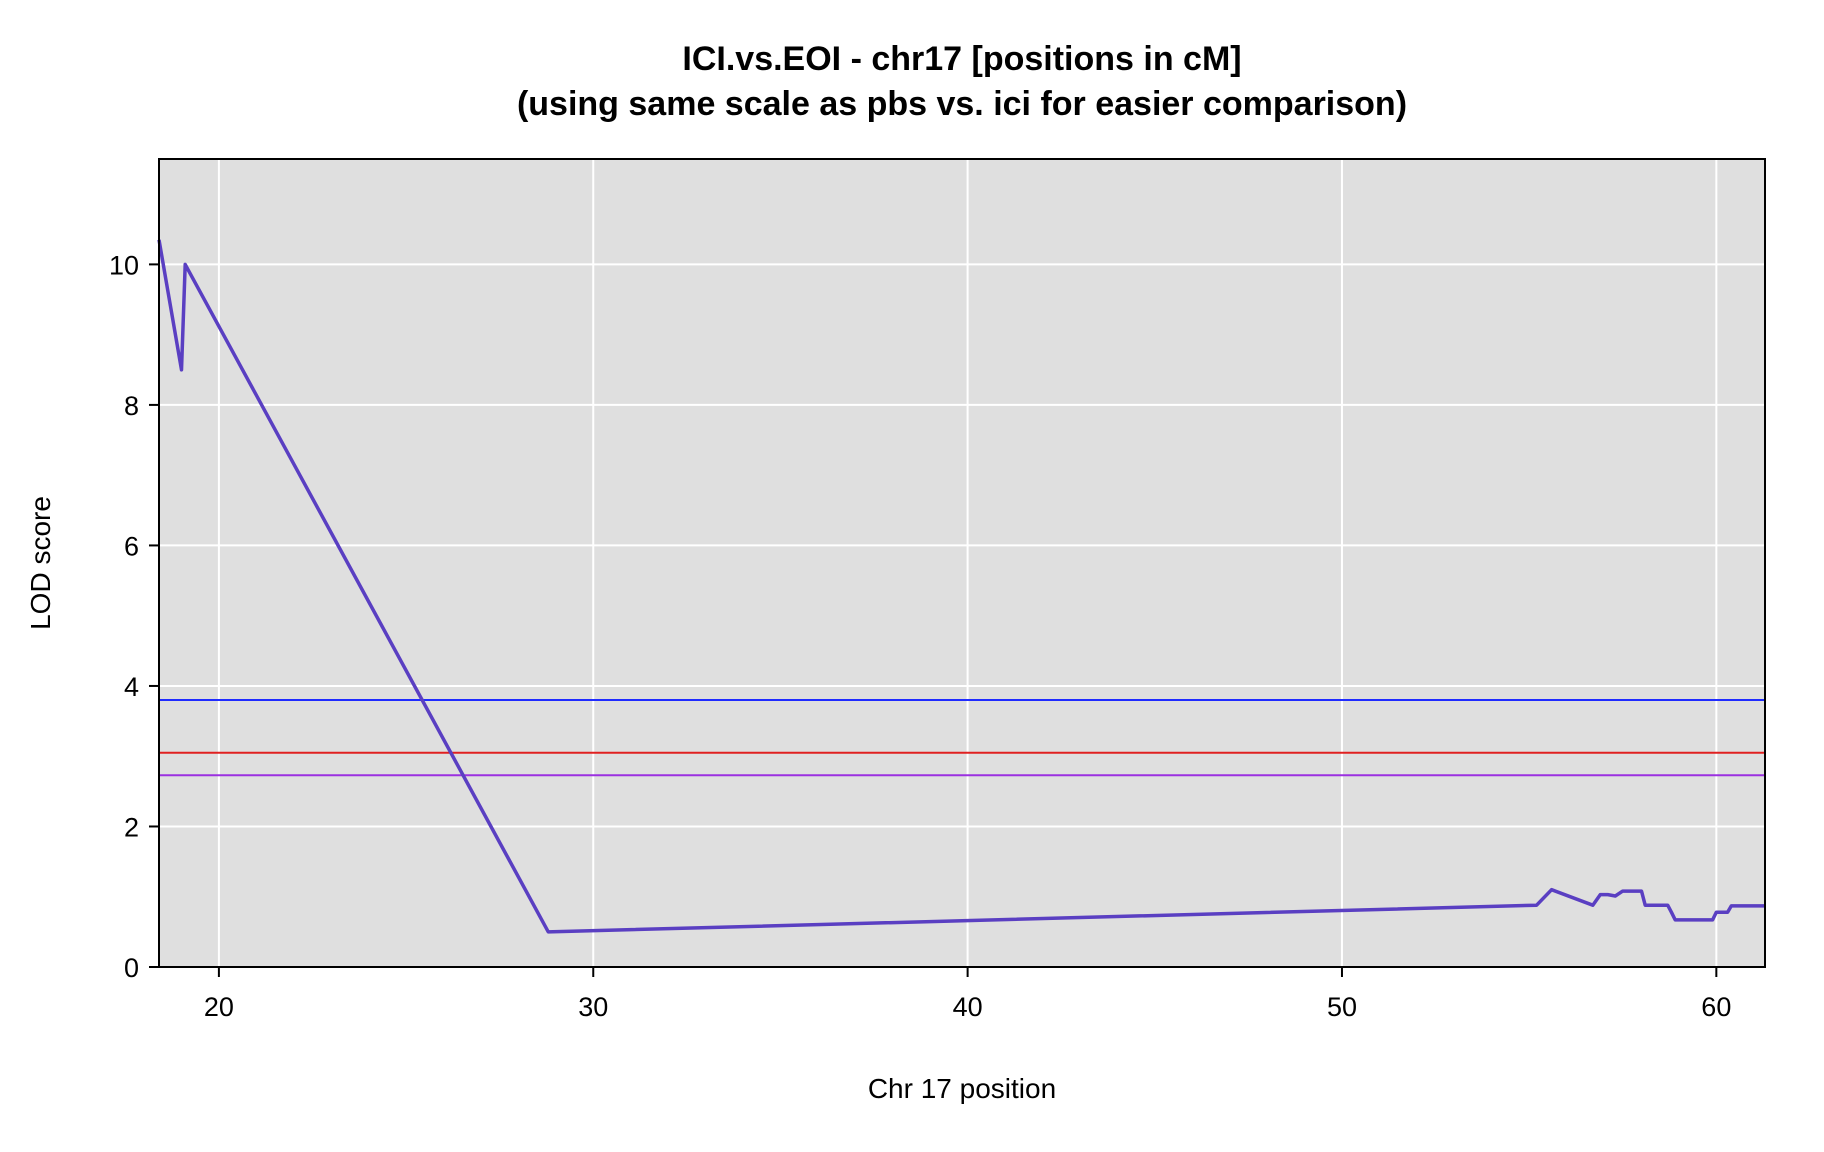 This screenshot has width=1824, height=1152. I want to click on x-tick-label: 30, so click(593, 1007).